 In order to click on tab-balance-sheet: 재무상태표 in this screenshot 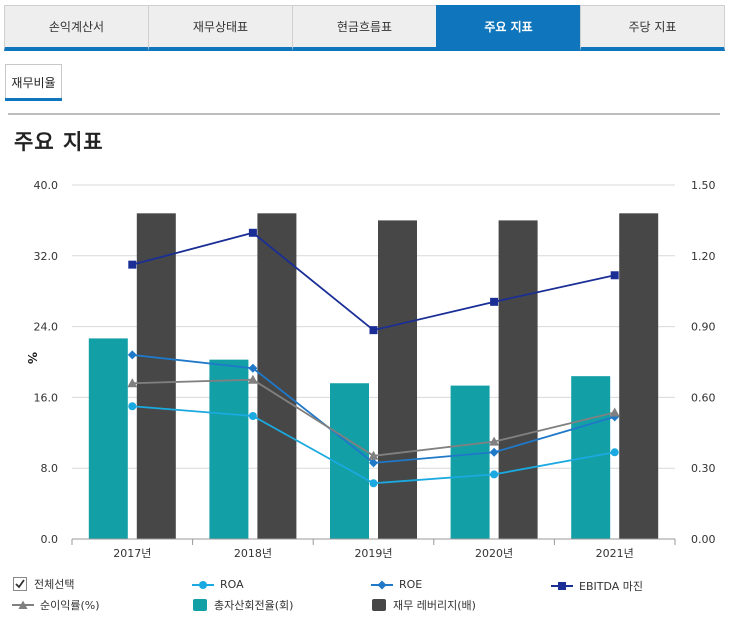, I will do `click(220, 28)`.